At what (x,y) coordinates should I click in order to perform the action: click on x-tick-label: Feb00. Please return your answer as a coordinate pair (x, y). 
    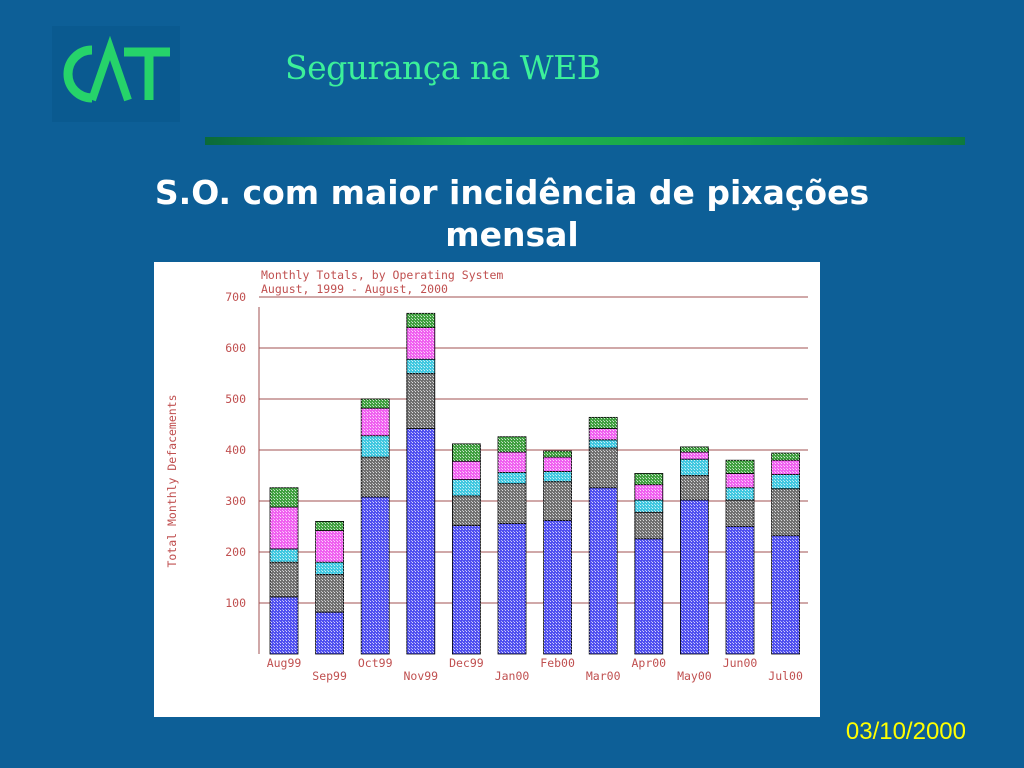
    Looking at the image, I should click on (557, 663).